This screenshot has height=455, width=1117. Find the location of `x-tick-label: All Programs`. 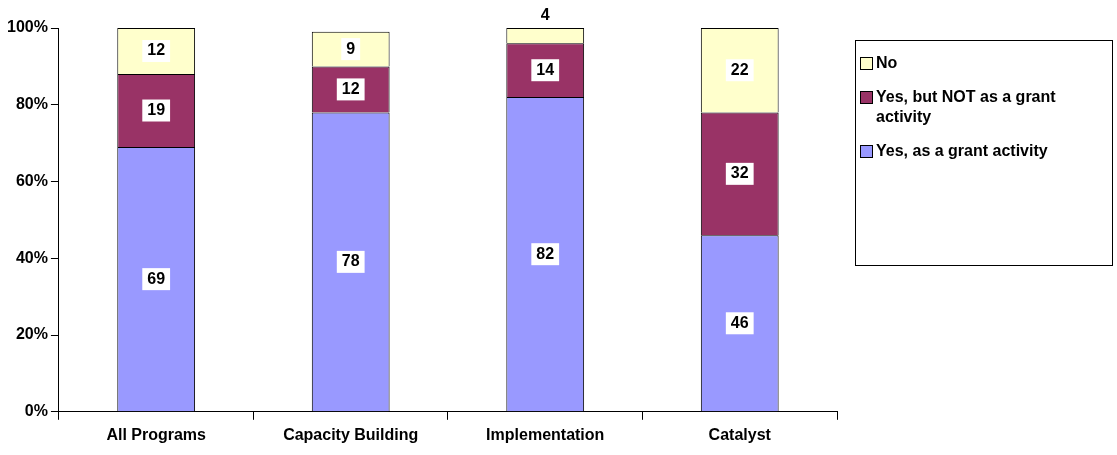

x-tick-label: All Programs is located at coordinates (156, 434).